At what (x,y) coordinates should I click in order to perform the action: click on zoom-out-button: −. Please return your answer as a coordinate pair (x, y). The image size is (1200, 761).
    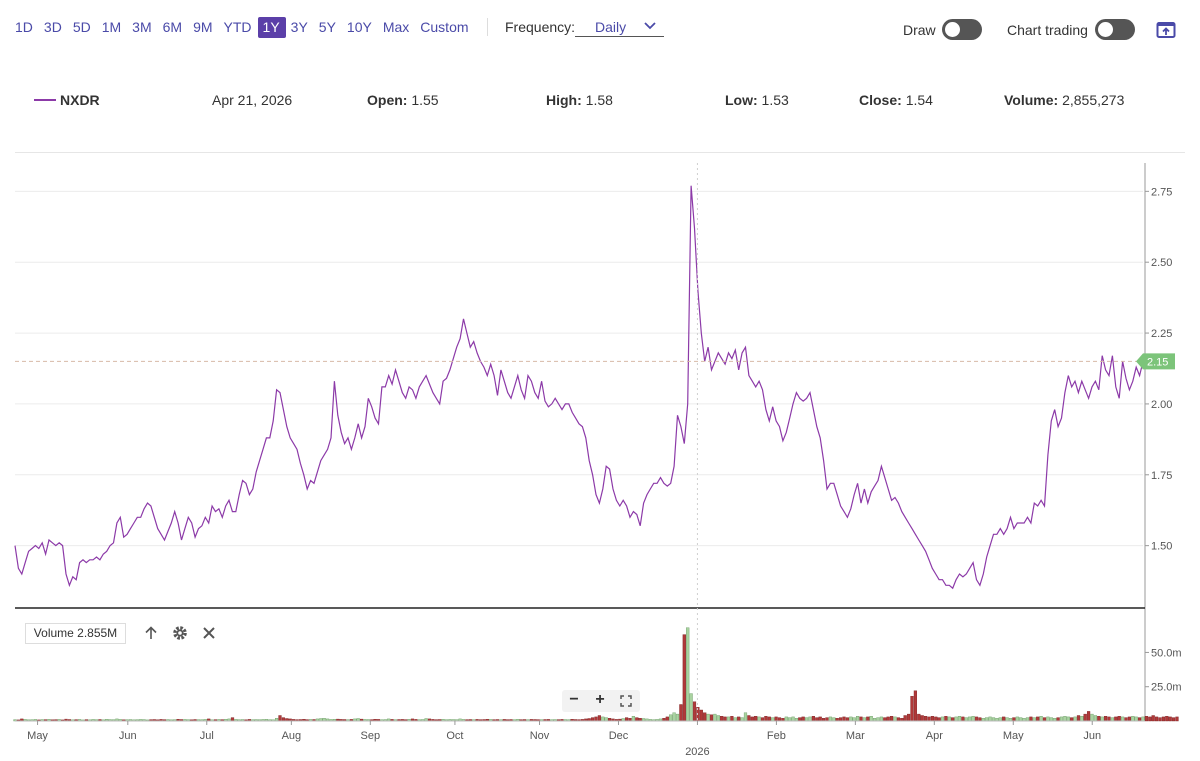
    Looking at the image, I should click on (574, 699).